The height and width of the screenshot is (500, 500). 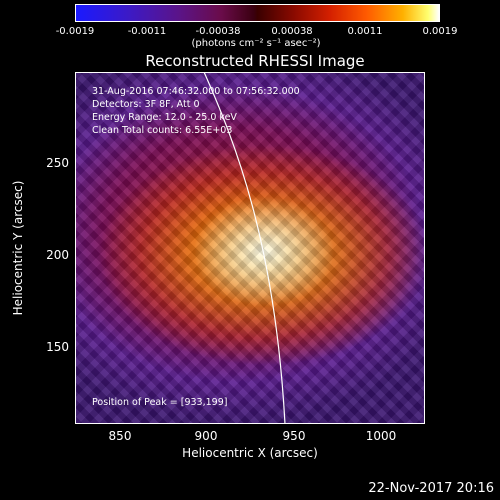 What do you see at coordinates (292, 31) in the screenshot?
I see `colorbar-tick: 0.00038` at bounding box center [292, 31].